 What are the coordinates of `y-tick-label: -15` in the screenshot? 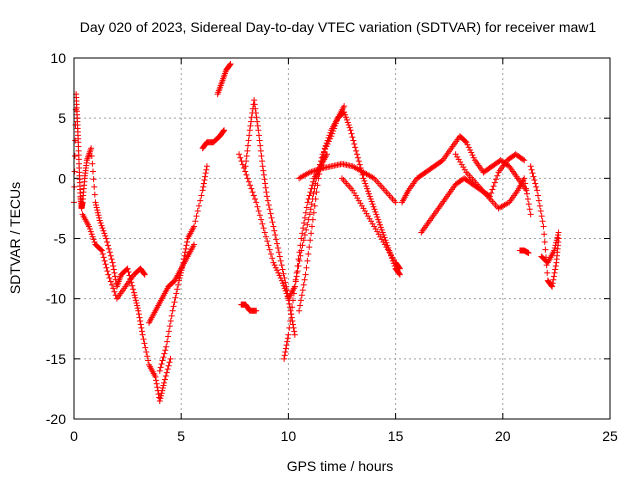 It's located at (56, 359).